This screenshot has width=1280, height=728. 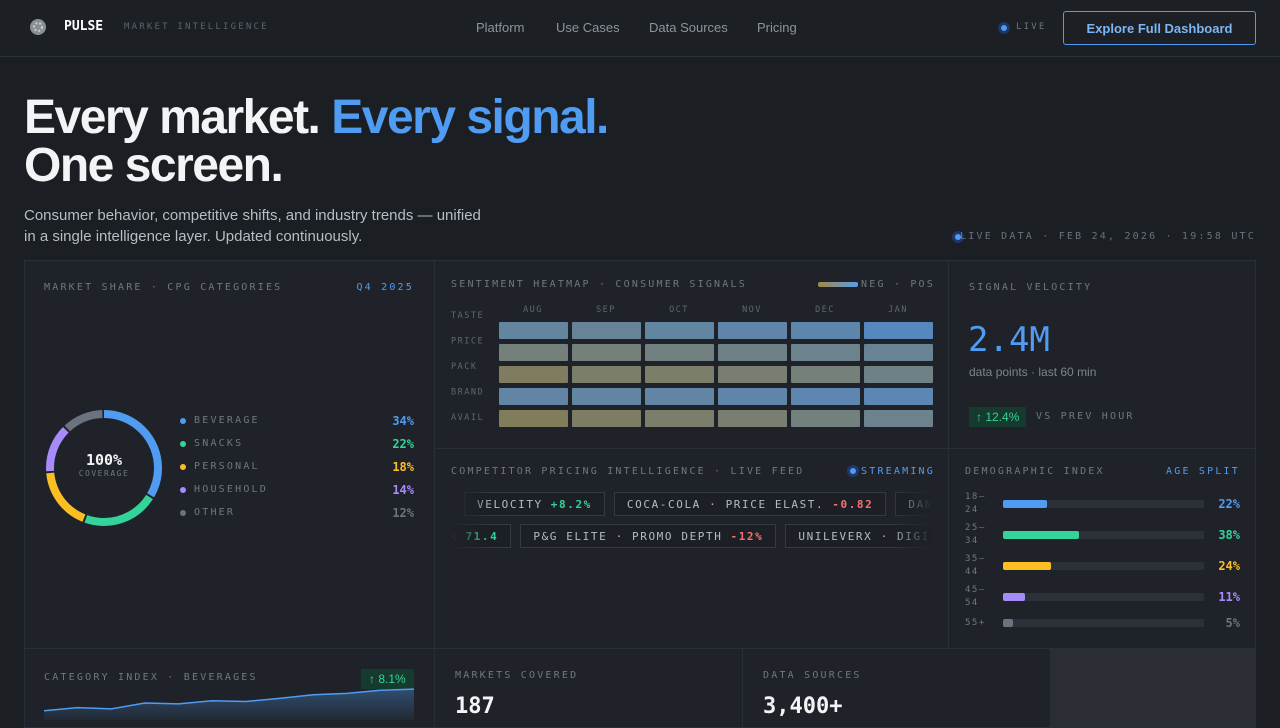 I want to click on bar-value: 5%, so click(x=1232, y=623).